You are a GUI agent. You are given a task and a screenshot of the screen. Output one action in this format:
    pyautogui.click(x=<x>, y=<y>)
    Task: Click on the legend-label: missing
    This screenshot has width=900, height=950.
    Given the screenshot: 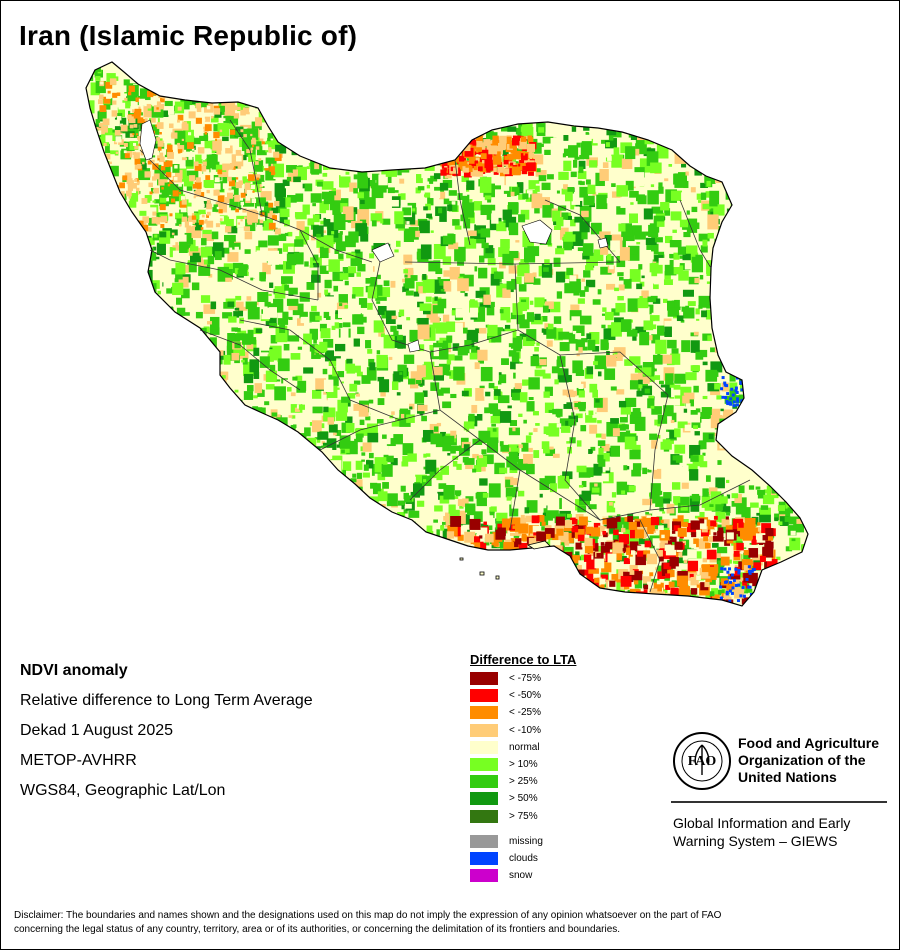 What is the action you would take?
    pyautogui.click(x=526, y=841)
    